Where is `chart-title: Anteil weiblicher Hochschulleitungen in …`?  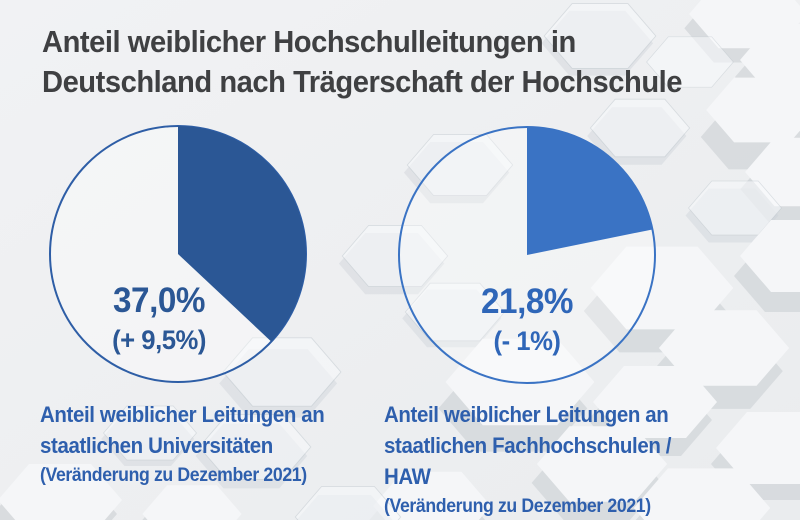 chart-title: Anteil weiblicher Hochschulleitungen in … is located at coordinates (390, 62).